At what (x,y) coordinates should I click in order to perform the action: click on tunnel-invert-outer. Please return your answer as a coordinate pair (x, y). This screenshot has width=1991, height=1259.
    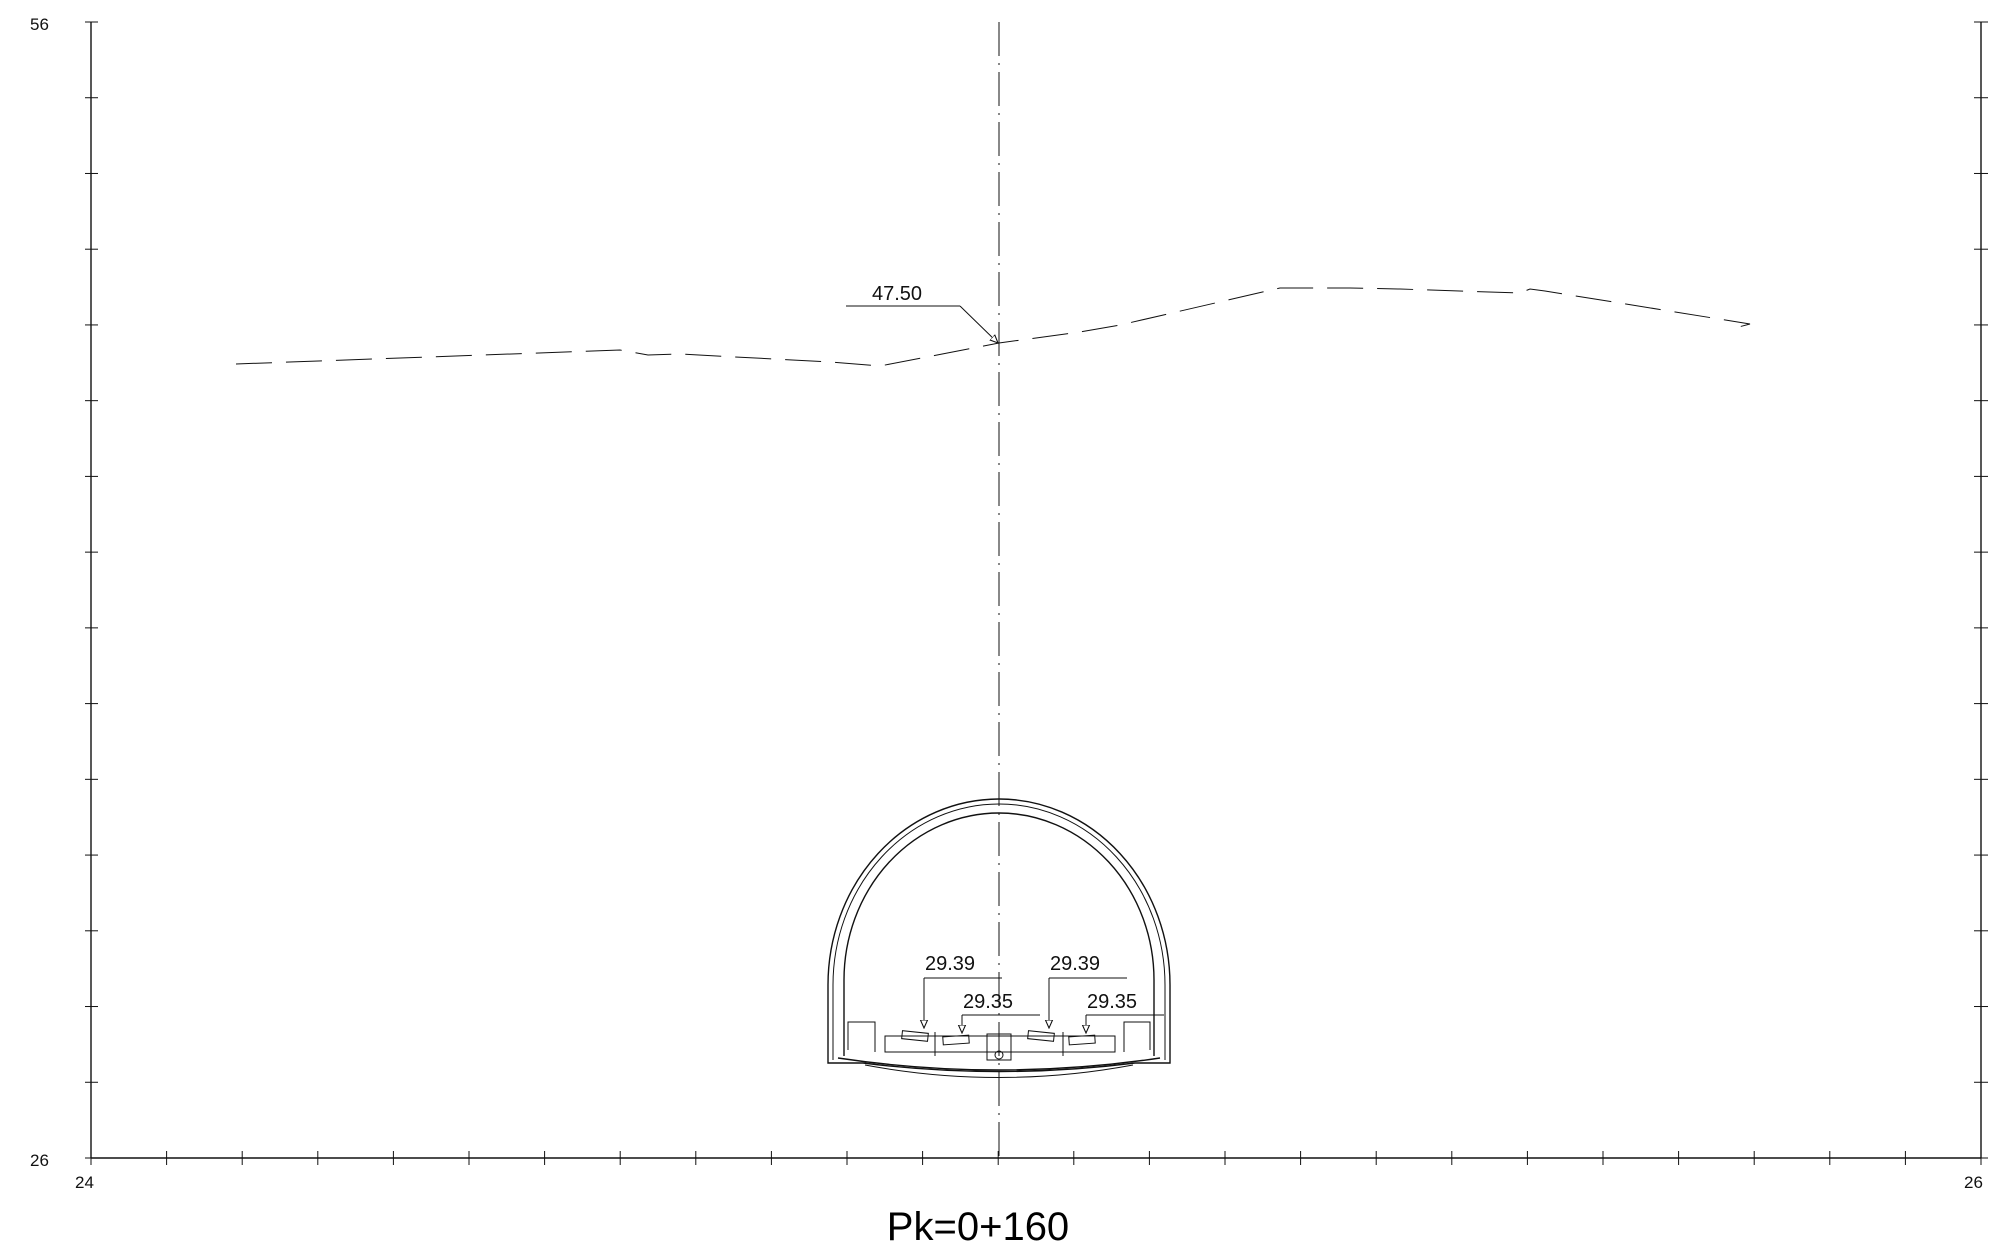
    Looking at the image, I should click on (999, 1071).